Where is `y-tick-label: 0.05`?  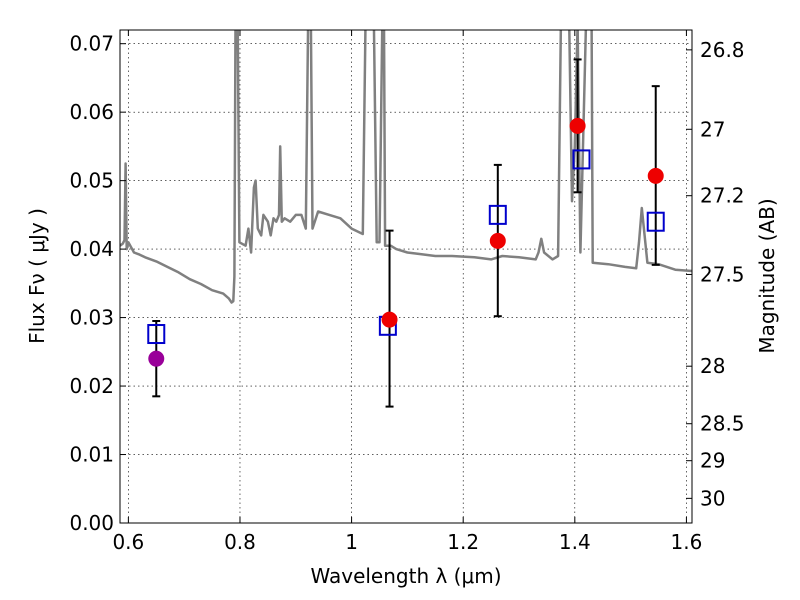 y-tick-label: 0.05 is located at coordinates (91, 181).